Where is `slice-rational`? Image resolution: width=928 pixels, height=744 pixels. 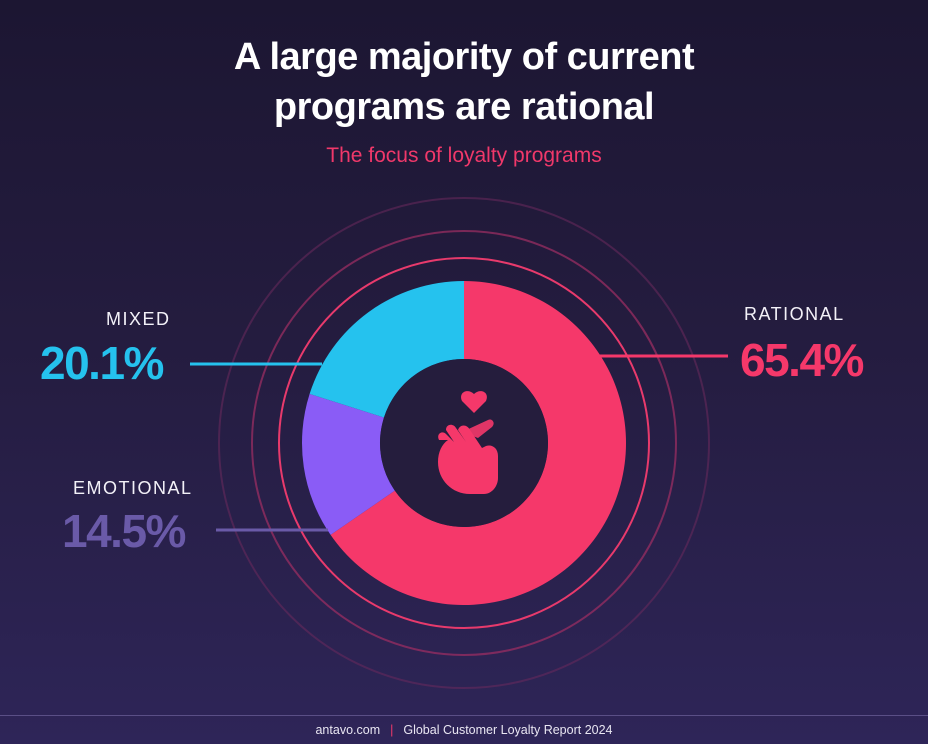
slice-rational is located at coordinates (478, 443).